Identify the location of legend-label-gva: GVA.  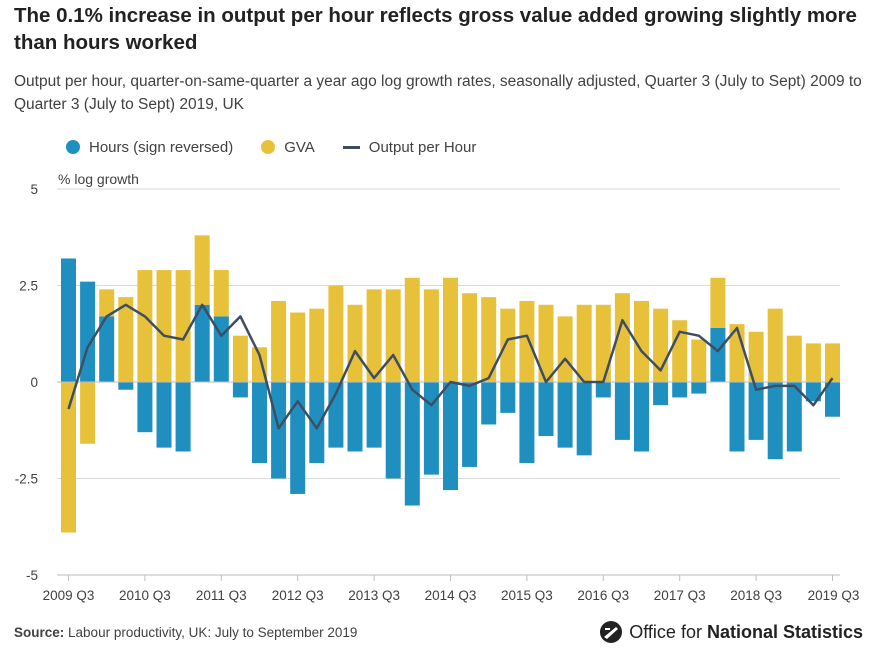
(299, 147).